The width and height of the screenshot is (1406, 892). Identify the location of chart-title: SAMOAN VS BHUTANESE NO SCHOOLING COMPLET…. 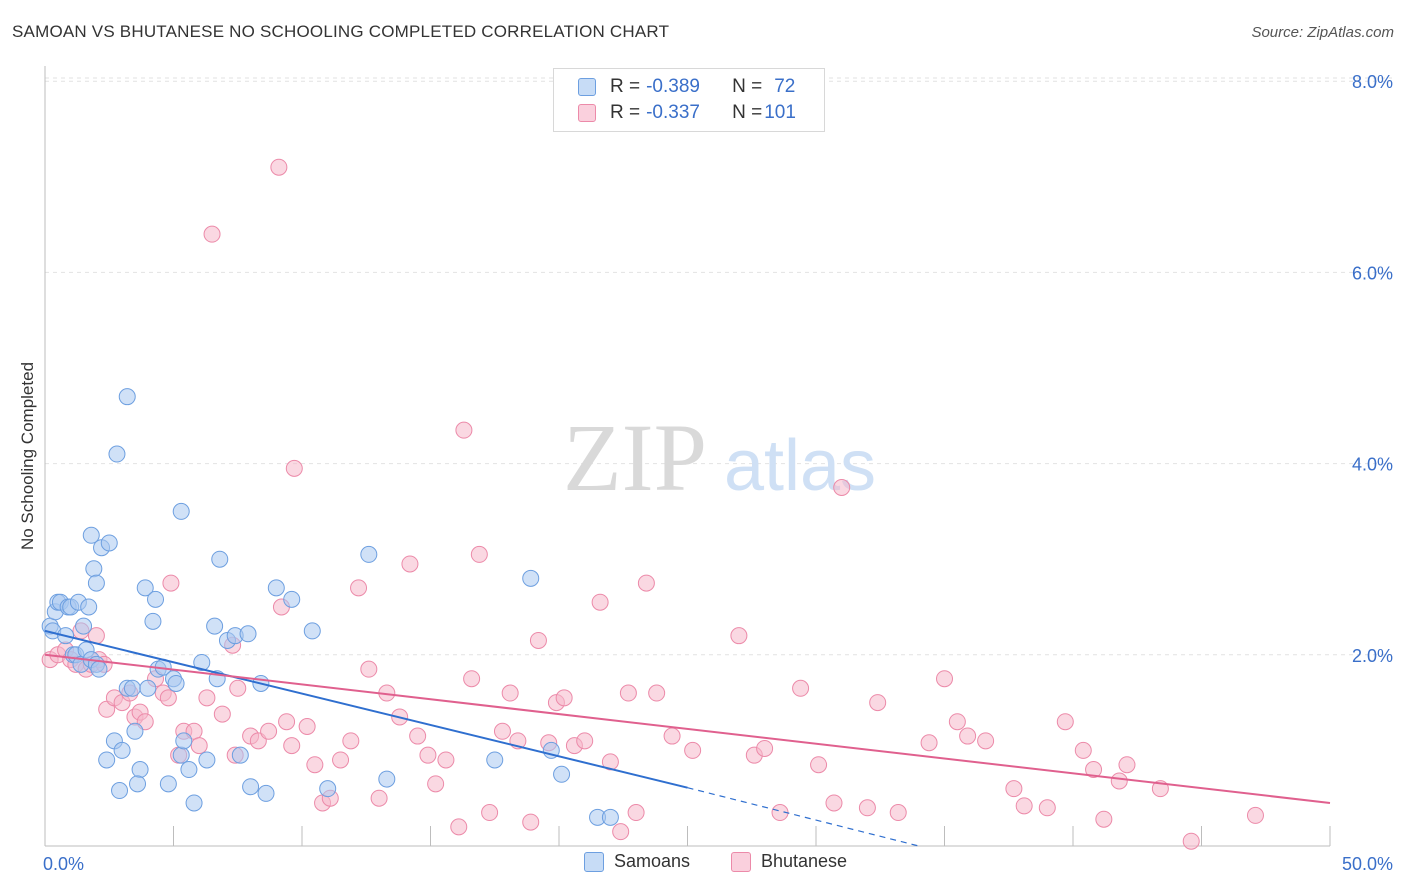
(341, 31).